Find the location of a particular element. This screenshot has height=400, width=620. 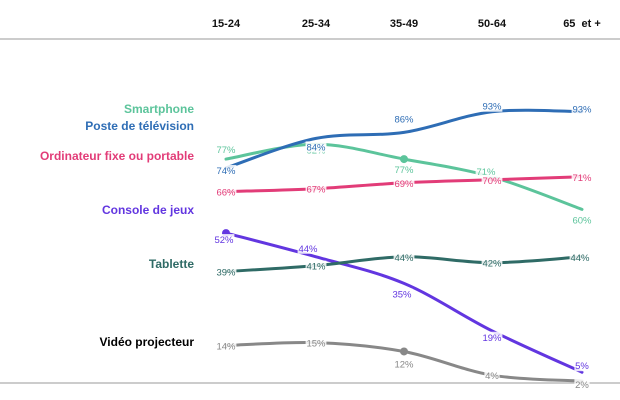

data-label-video-projecteur-3: 4% is located at coordinates (492, 376).